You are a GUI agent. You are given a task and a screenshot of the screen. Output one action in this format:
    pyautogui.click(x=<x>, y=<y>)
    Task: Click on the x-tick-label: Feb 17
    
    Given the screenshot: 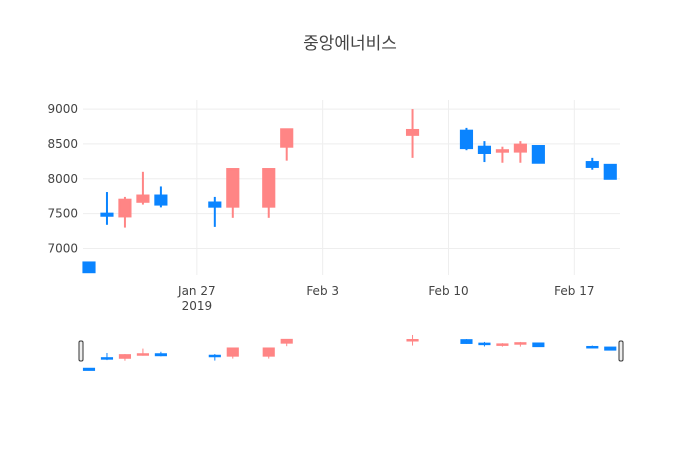 What is the action you would take?
    pyautogui.click(x=574, y=291)
    